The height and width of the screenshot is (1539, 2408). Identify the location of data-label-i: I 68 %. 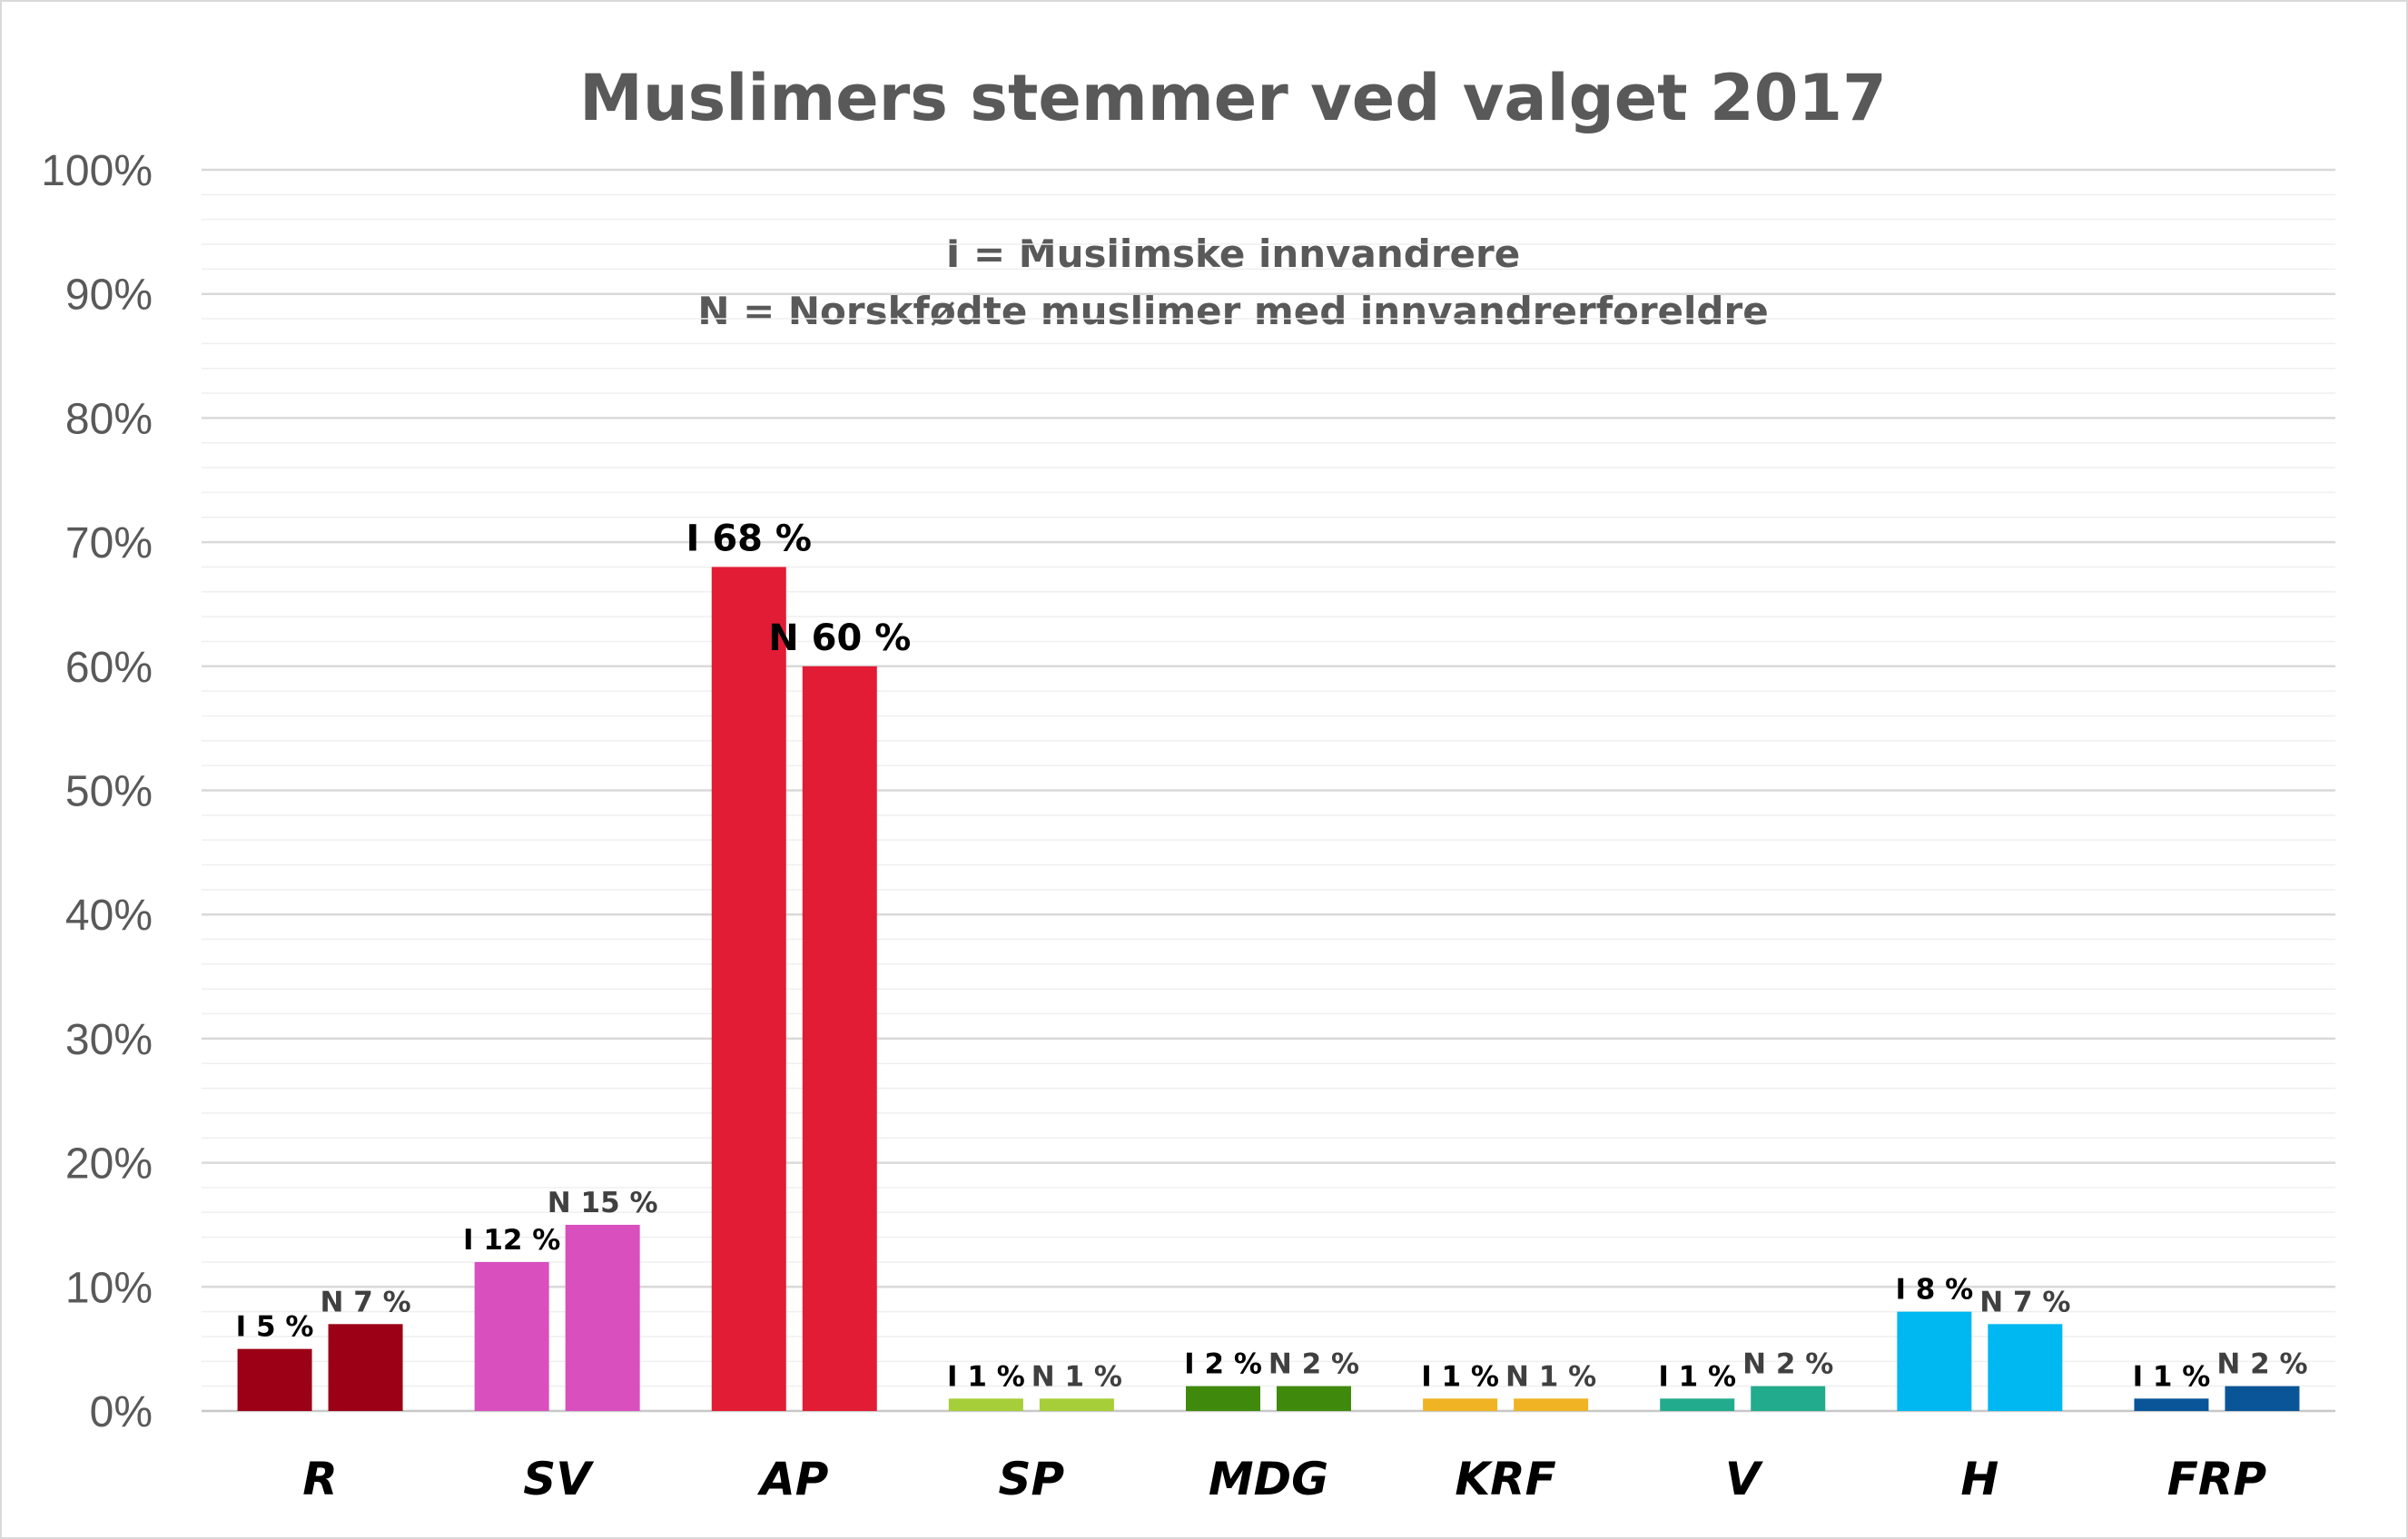
(749, 538).